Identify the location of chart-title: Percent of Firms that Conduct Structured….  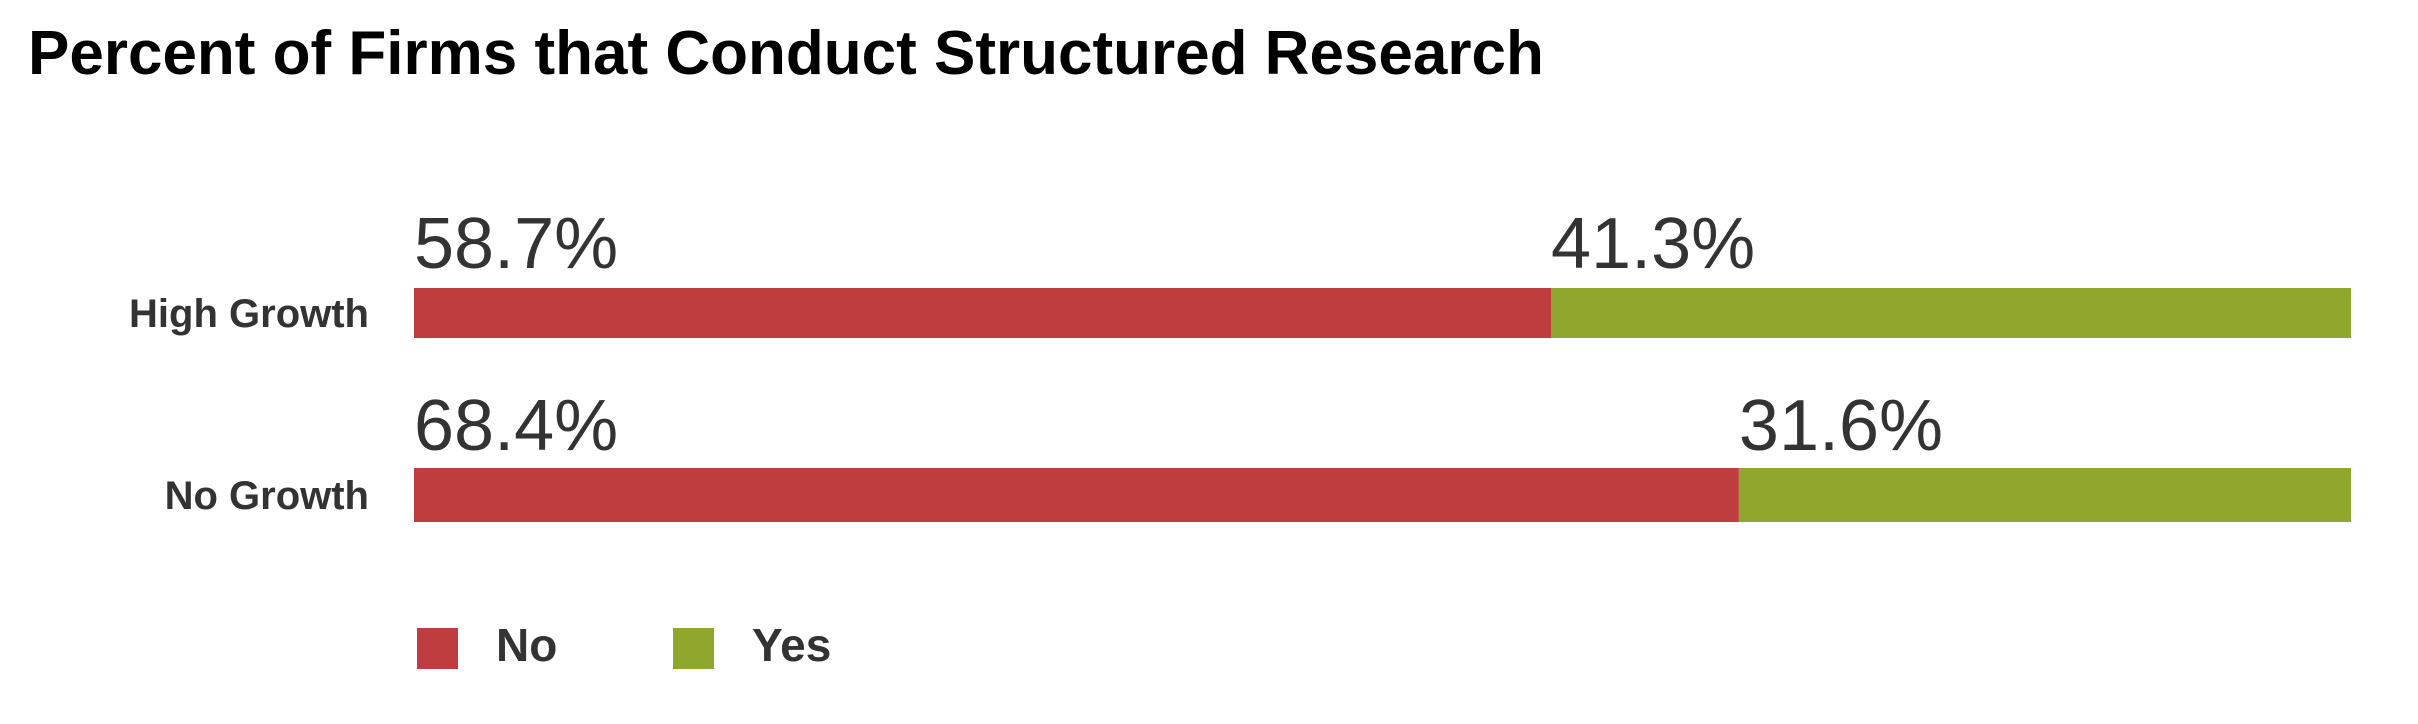
(786, 53).